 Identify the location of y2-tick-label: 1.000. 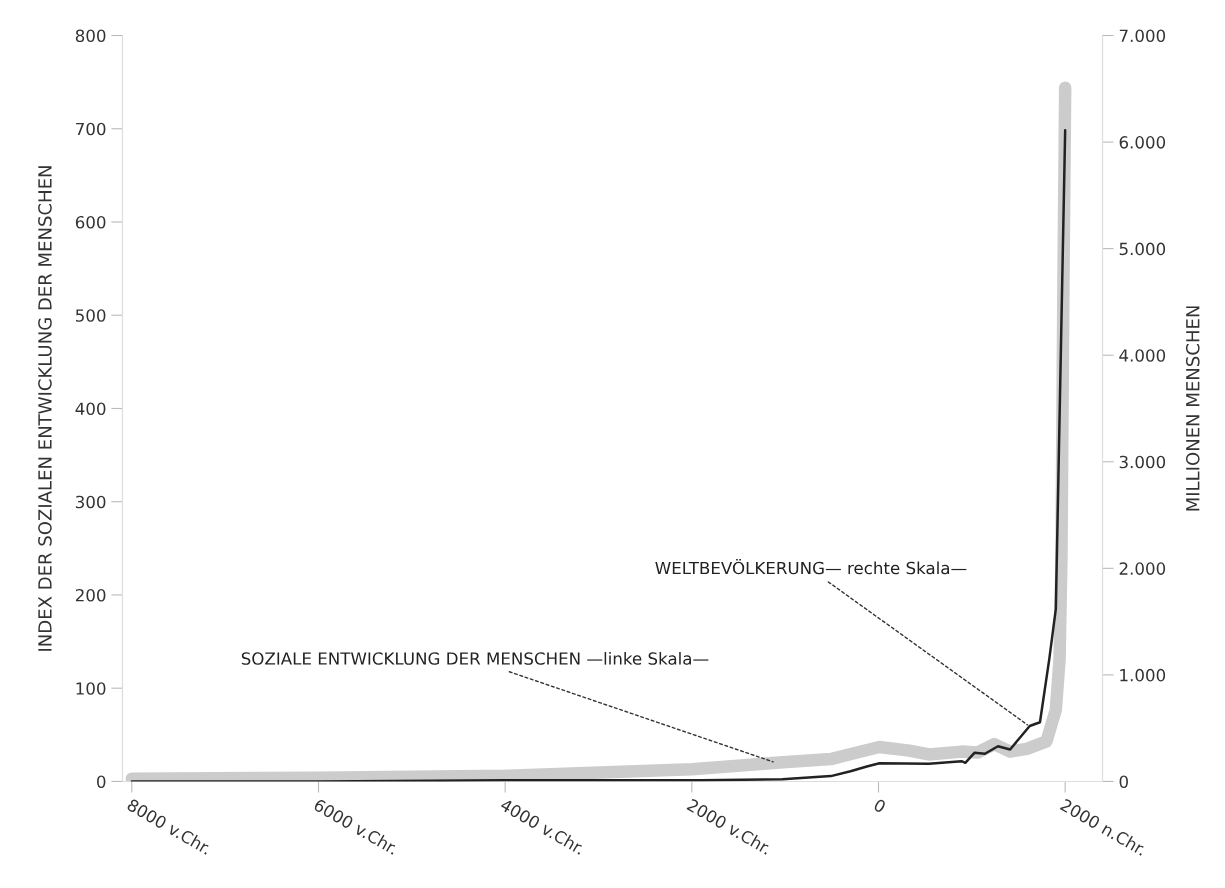
(1143, 675).